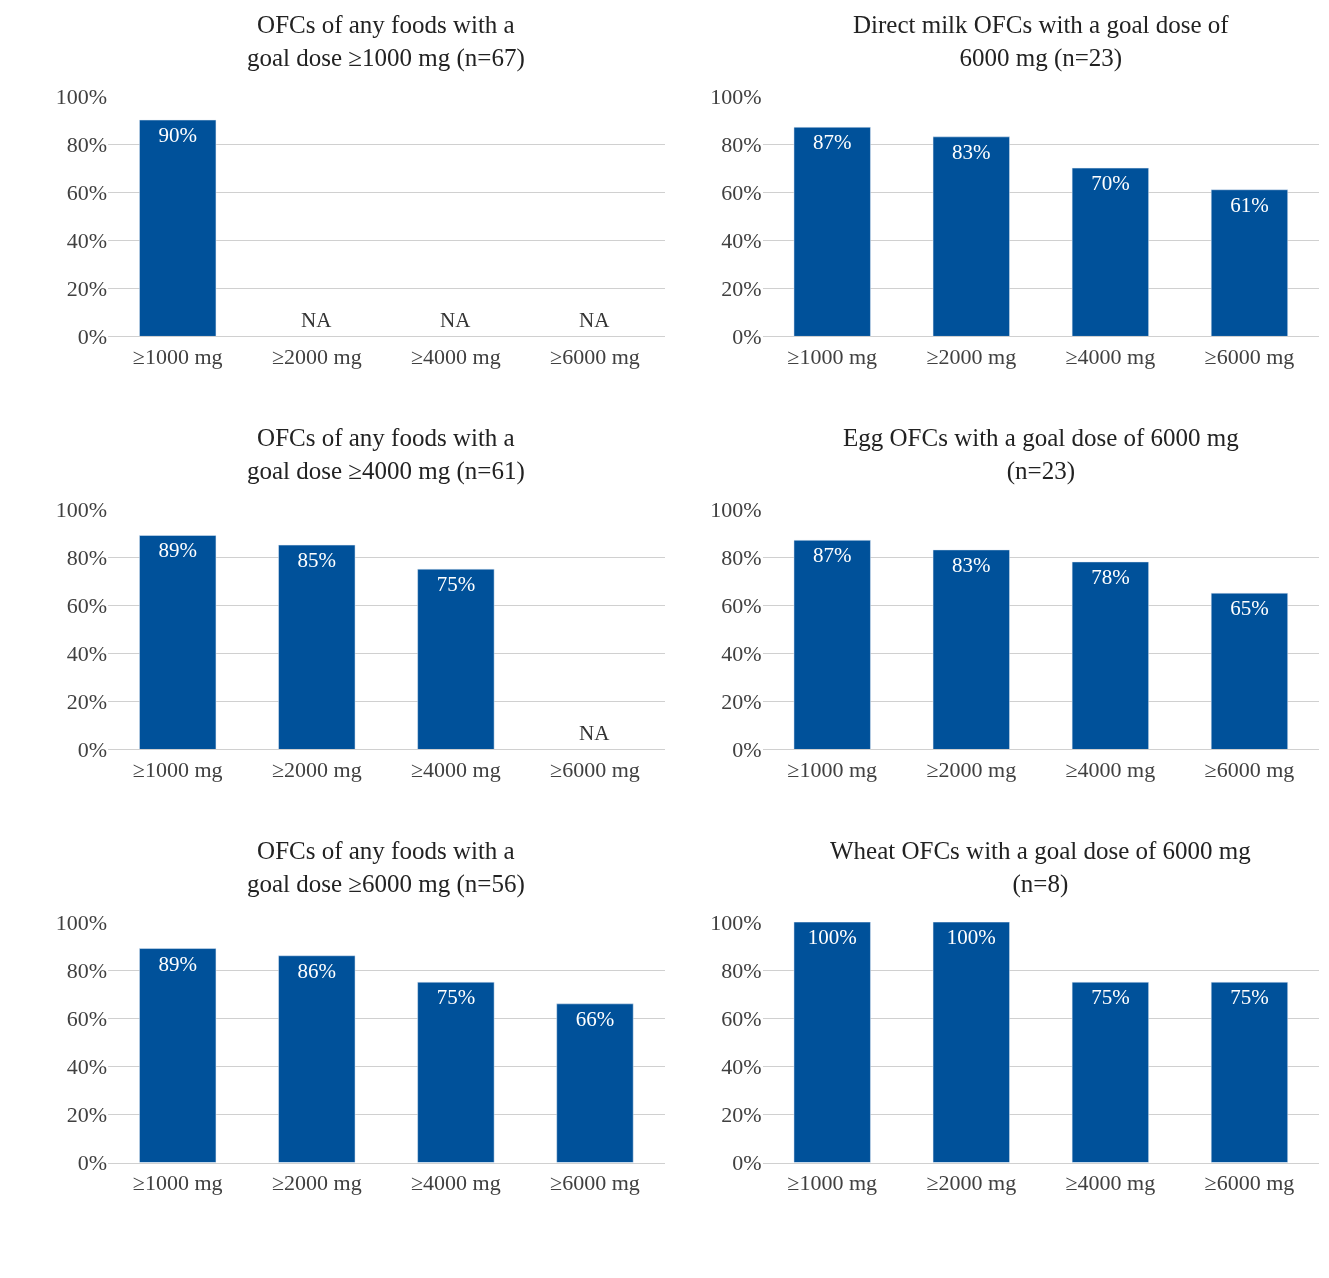  Describe the element at coordinates (1249, 608) in the screenshot. I see `data-label: 65%` at that location.